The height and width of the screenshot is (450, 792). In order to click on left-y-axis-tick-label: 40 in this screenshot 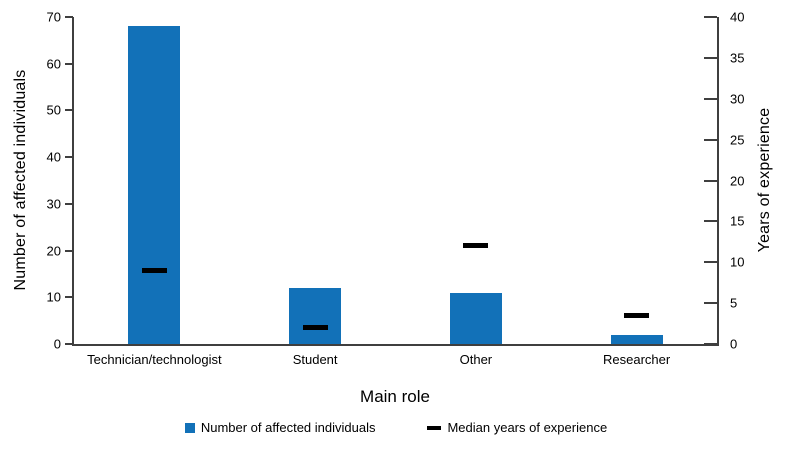, I will do `click(53, 157)`.